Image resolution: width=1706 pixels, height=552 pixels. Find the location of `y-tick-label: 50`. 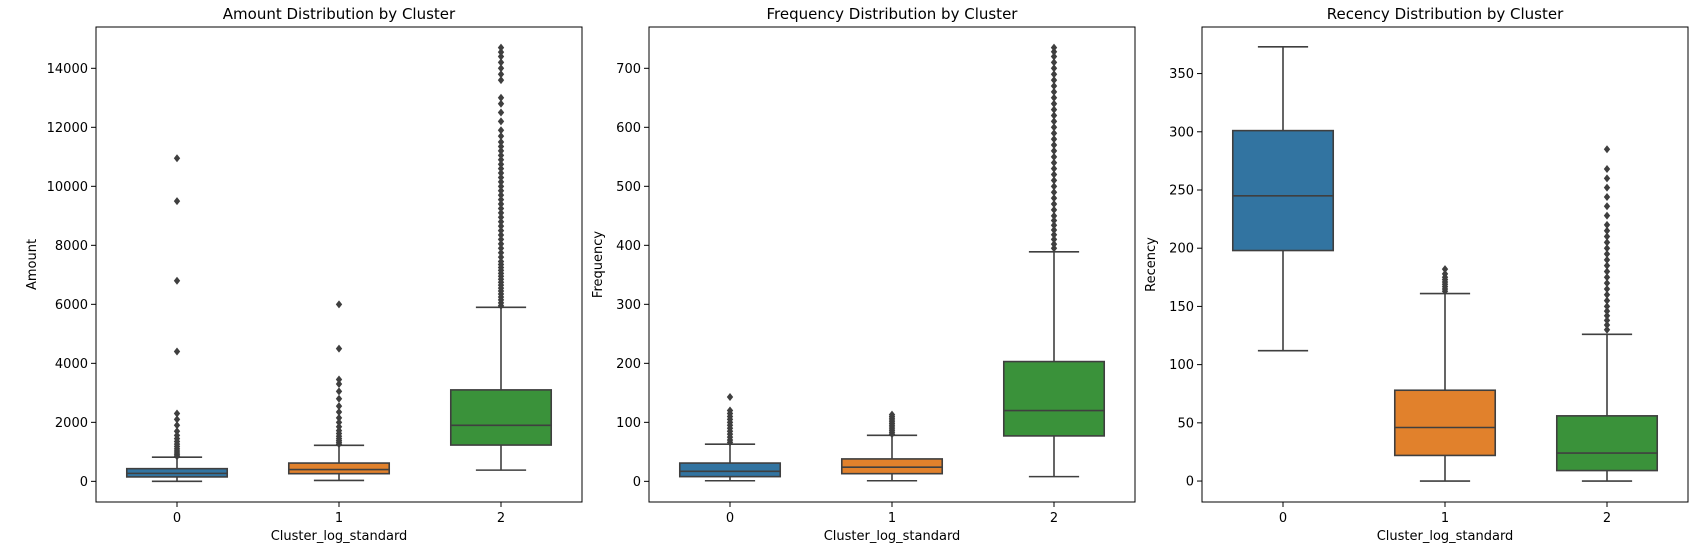

y-tick-label: 50 is located at coordinates (1185, 423).